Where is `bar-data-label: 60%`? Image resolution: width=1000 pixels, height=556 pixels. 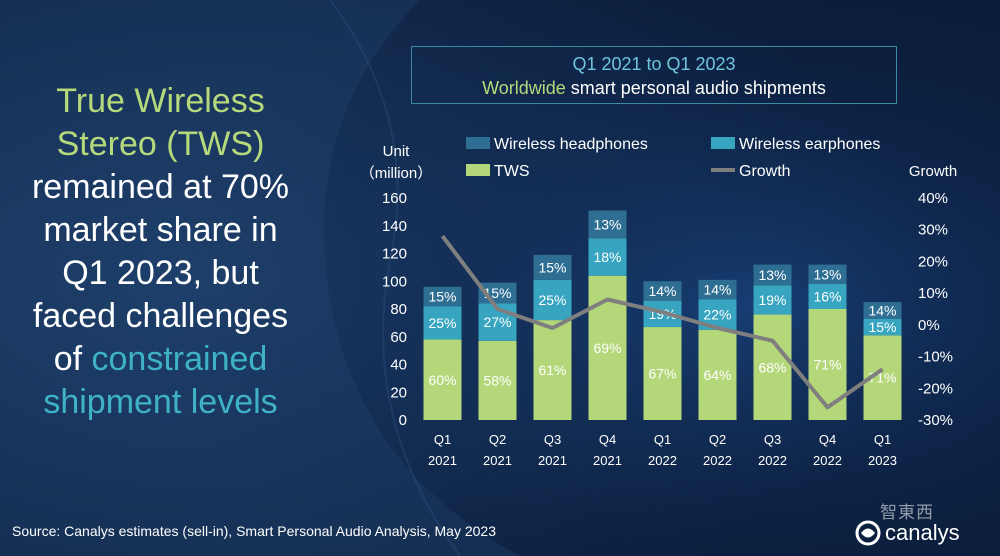
bar-data-label: 60% is located at coordinates (442, 380).